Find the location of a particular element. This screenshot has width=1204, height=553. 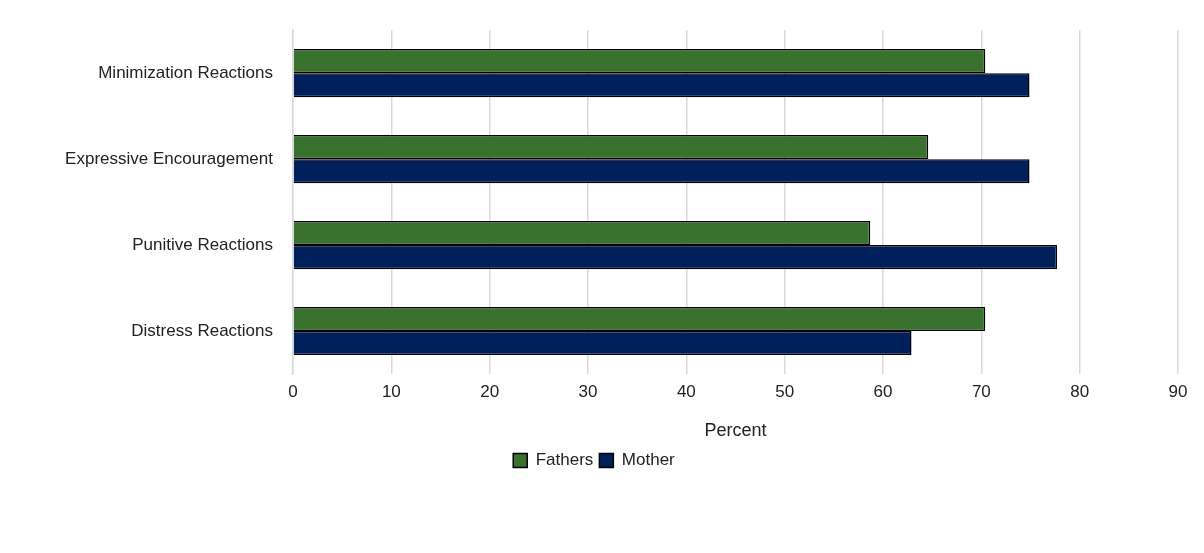

x-tick-label: 60 is located at coordinates (883, 391).